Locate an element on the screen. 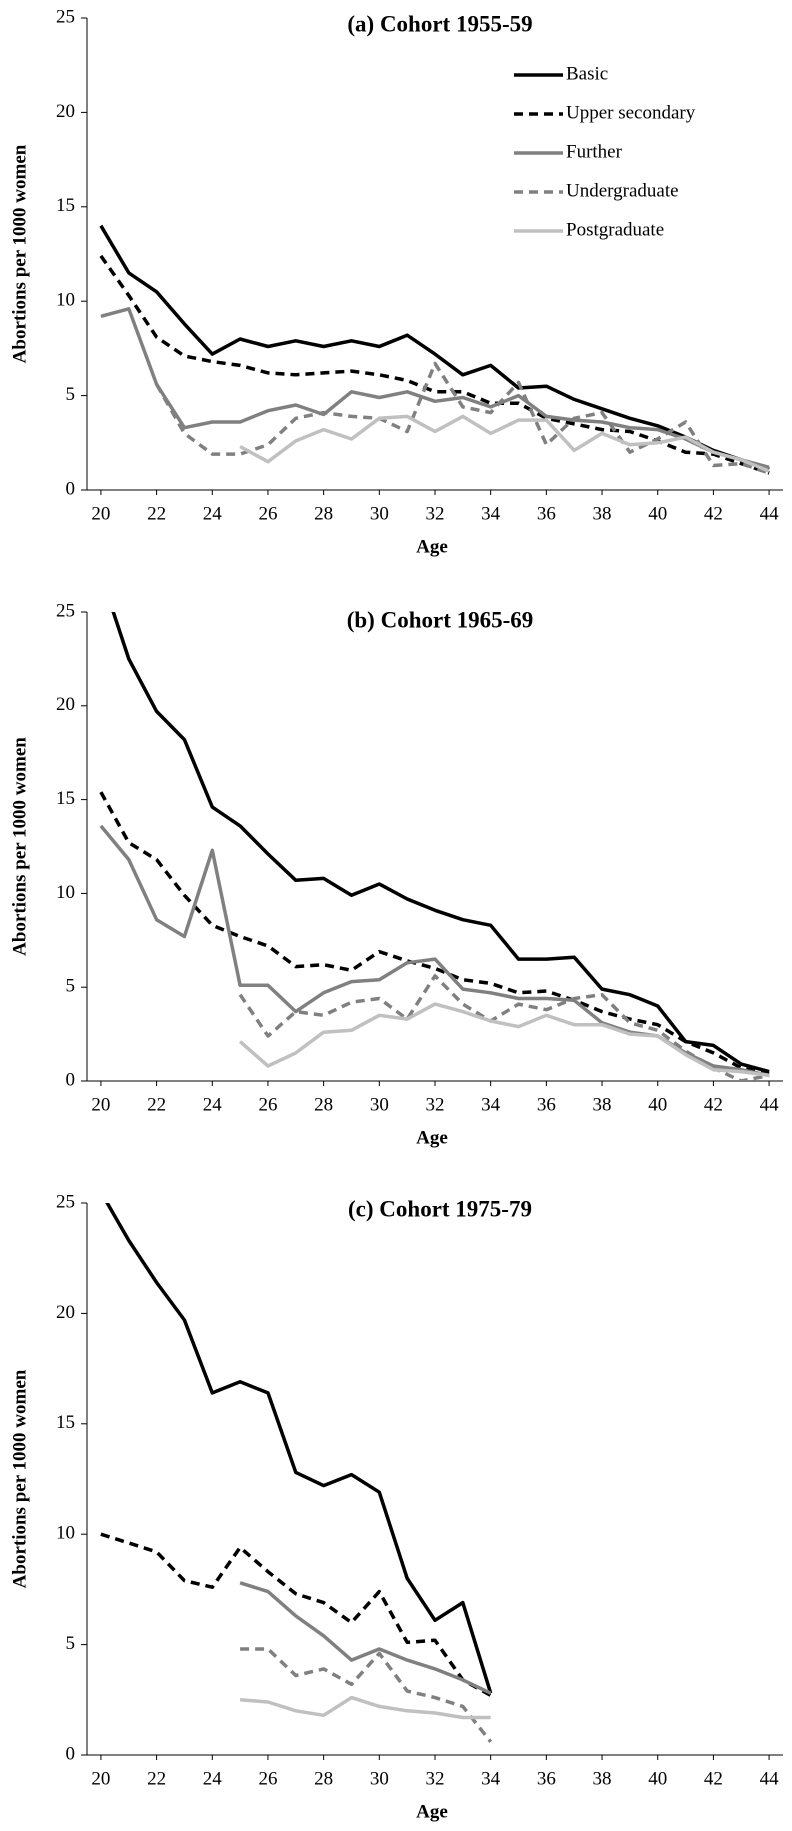 This screenshot has height=1831, width=792. chart-title: (b) Cohort 1965-69 is located at coordinates (440, 619).